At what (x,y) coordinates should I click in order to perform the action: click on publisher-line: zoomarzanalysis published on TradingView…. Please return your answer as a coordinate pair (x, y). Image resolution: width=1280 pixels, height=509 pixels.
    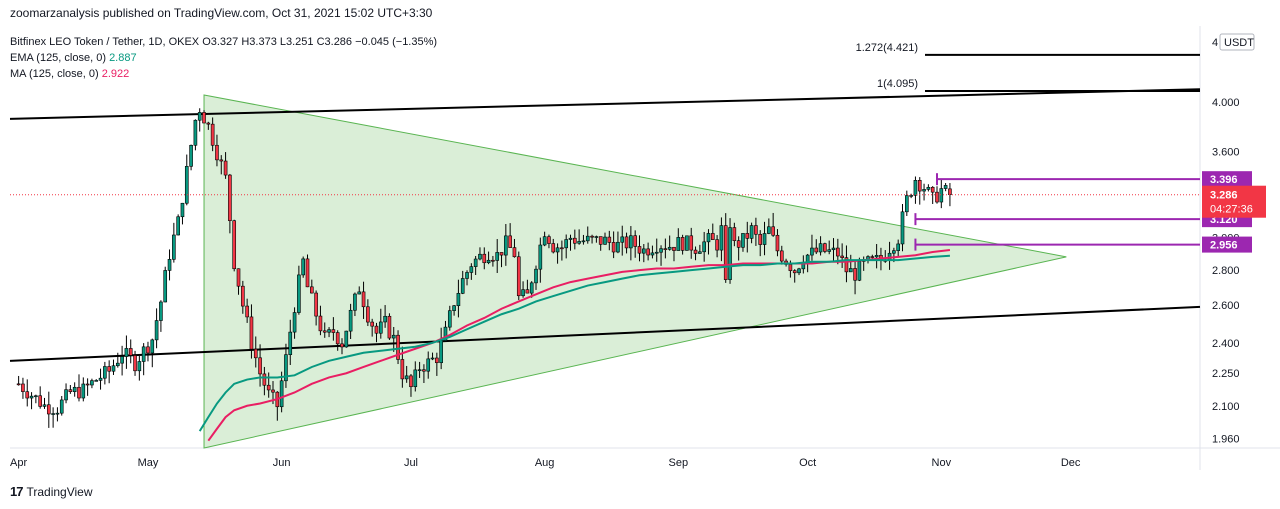
    Looking at the image, I should click on (221, 13).